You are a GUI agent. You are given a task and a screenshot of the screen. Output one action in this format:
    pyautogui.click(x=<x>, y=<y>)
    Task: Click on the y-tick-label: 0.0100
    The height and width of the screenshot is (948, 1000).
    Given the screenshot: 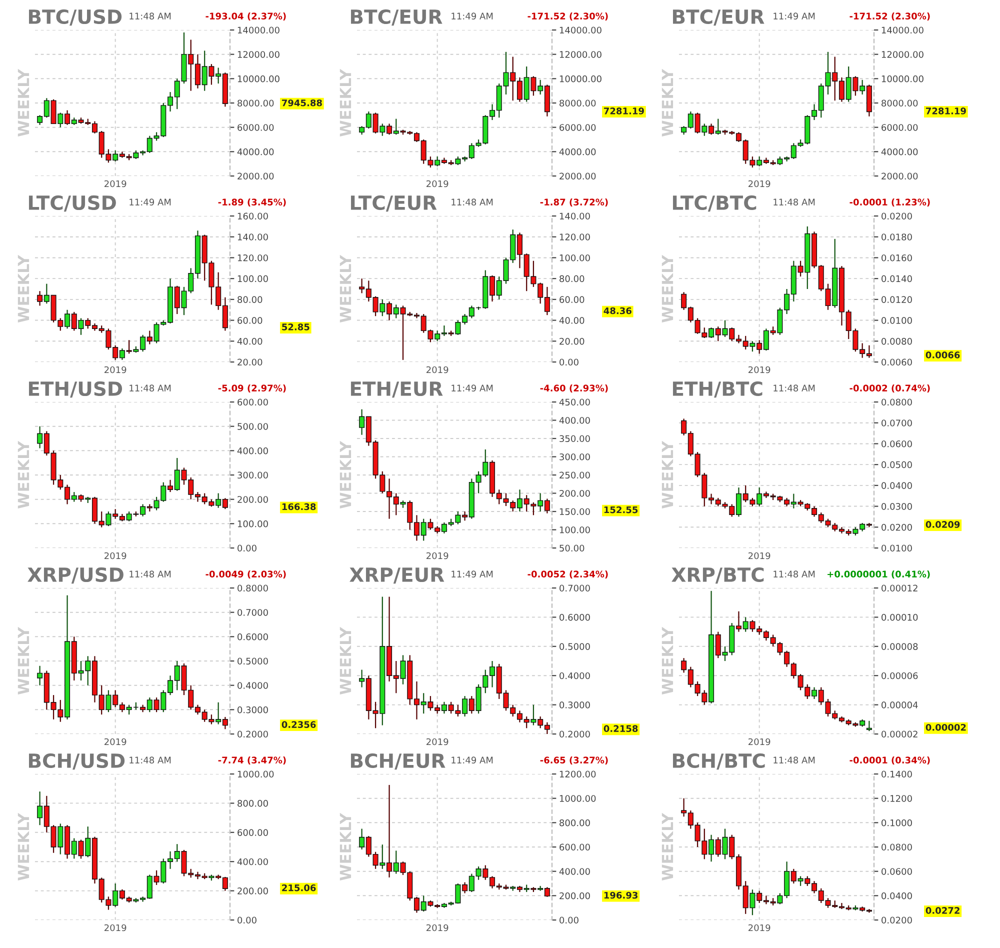 What is the action you would take?
    pyautogui.click(x=897, y=548)
    